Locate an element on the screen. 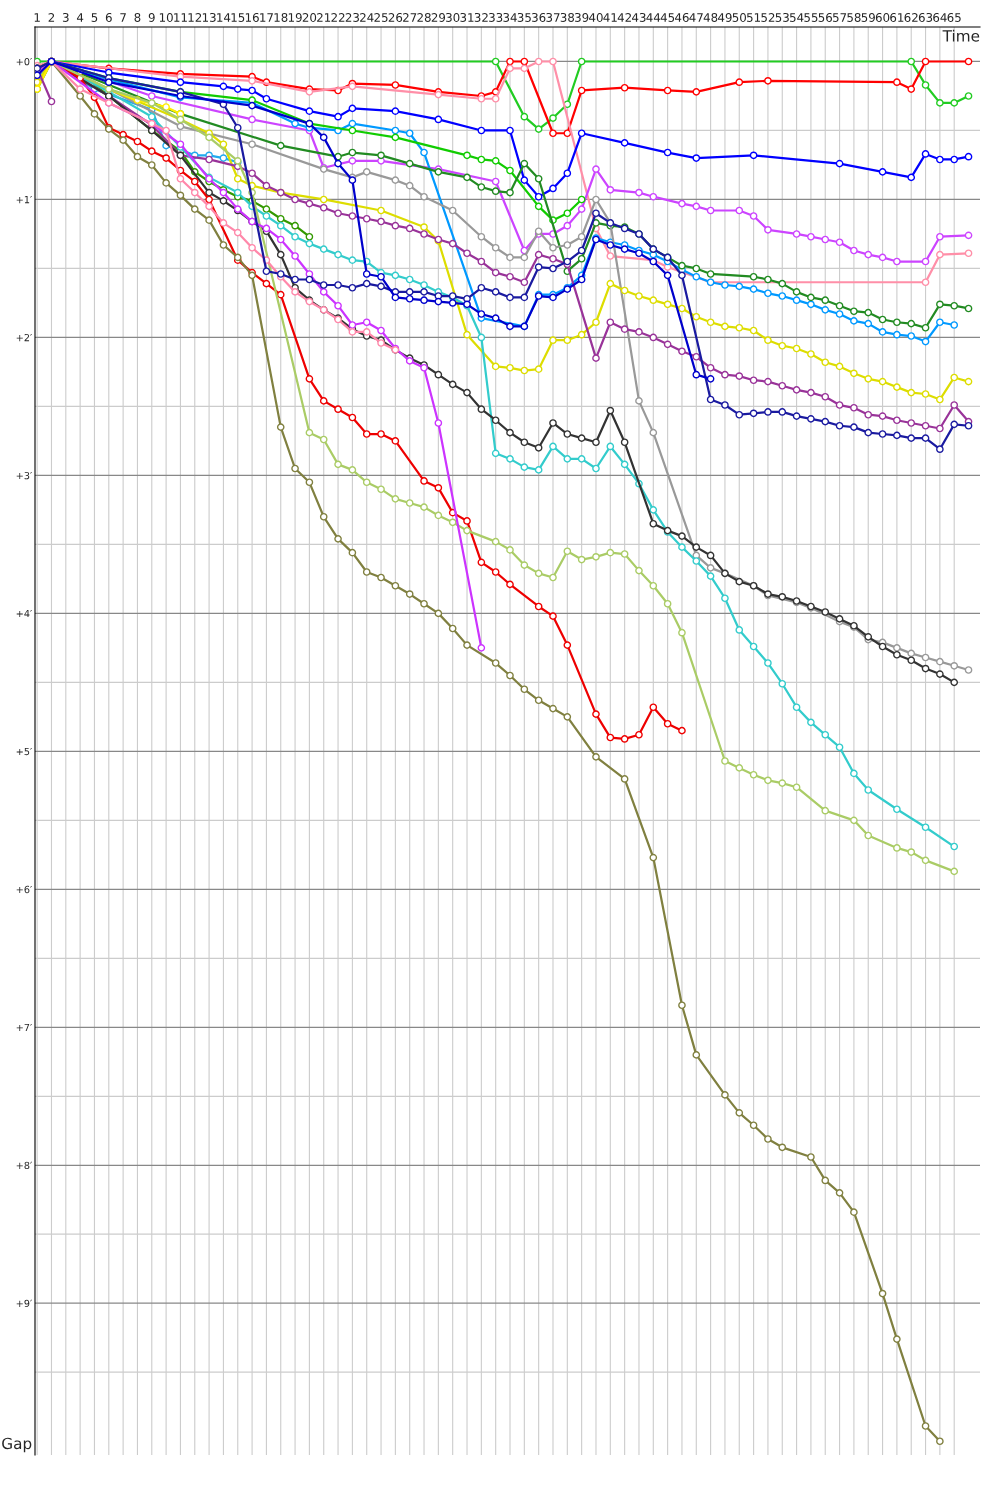  y-tick-label: +4′ is located at coordinates (24, 613).